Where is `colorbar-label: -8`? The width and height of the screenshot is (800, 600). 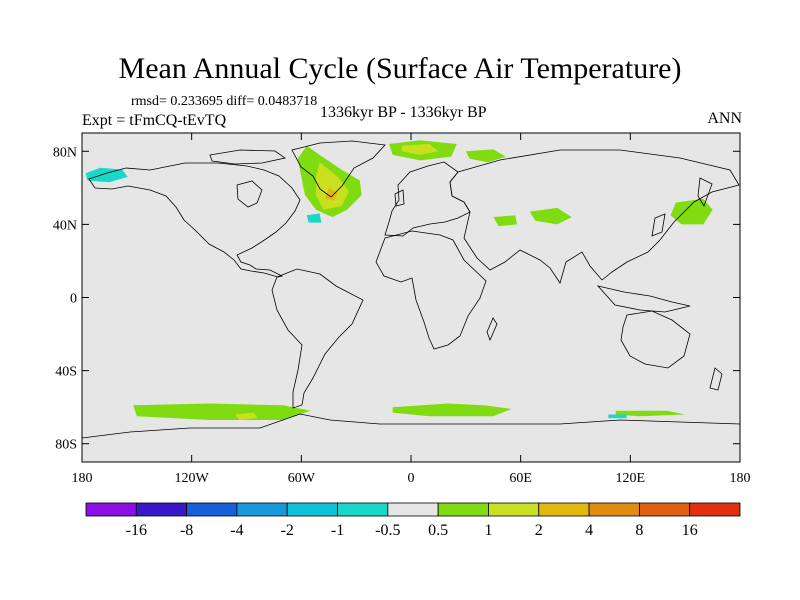
colorbar-label: -8 is located at coordinates (186, 530).